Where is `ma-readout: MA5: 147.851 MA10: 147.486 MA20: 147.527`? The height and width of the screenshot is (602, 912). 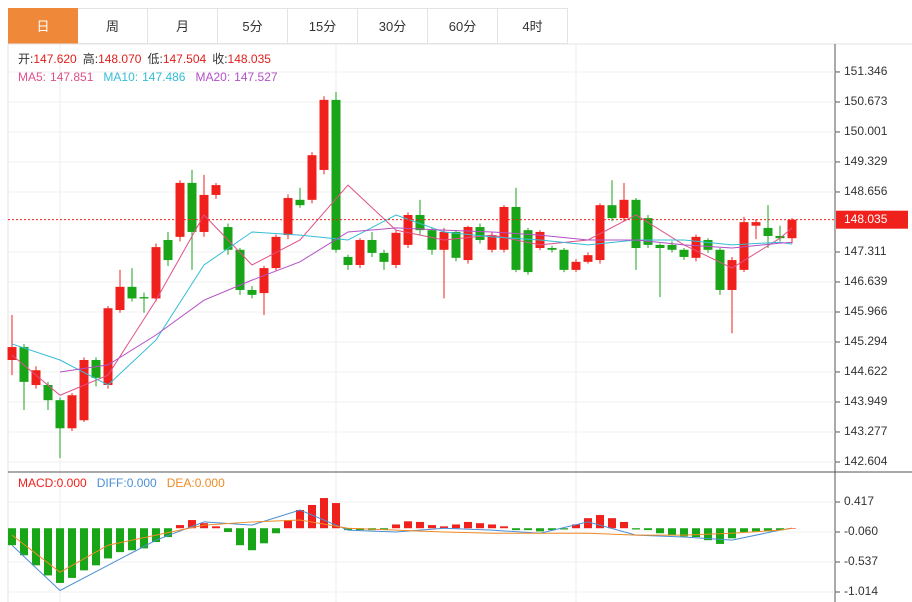 ma-readout: MA5: 147.851 MA10: 147.486 MA20: 147.527 is located at coordinates (148, 77).